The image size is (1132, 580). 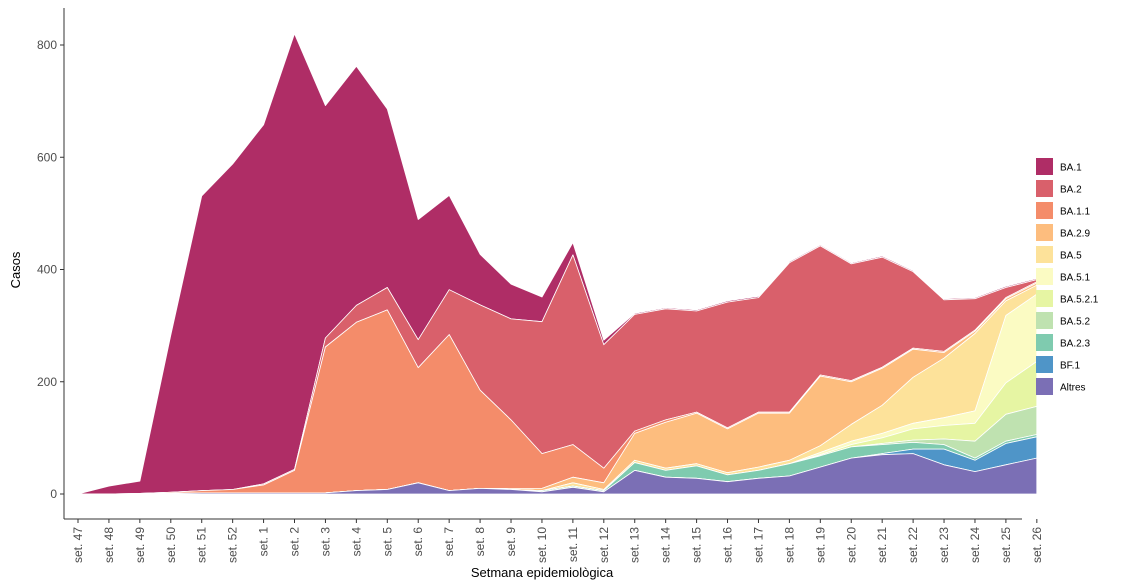 What do you see at coordinates (140, 545) in the screenshot?
I see `x-tick-label: set. 49` at bounding box center [140, 545].